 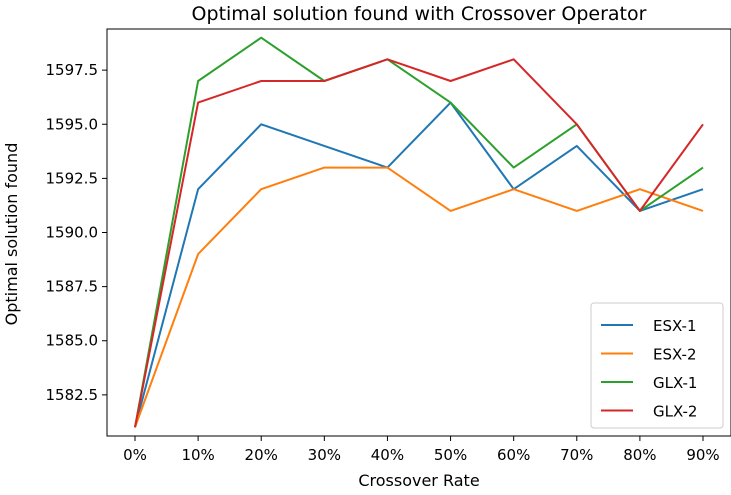 What do you see at coordinates (72, 287) in the screenshot?
I see `y-tick-label: 1587.5` at bounding box center [72, 287].